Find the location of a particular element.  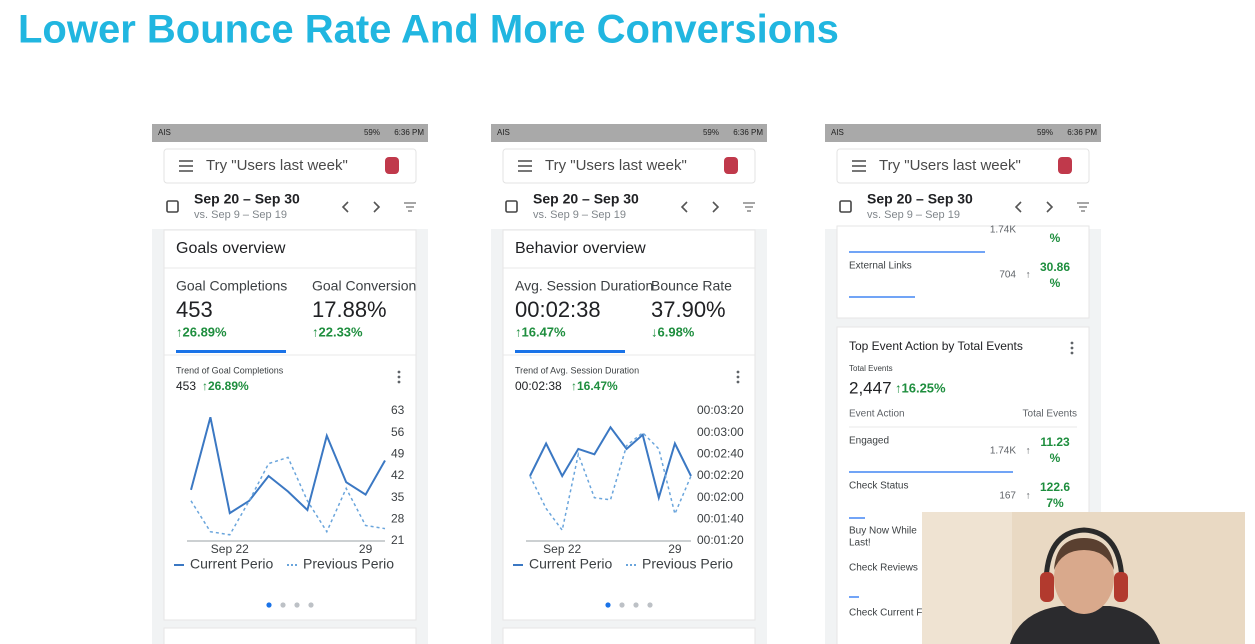

y-tick-label: 00:03:20 is located at coordinates (720, 410).